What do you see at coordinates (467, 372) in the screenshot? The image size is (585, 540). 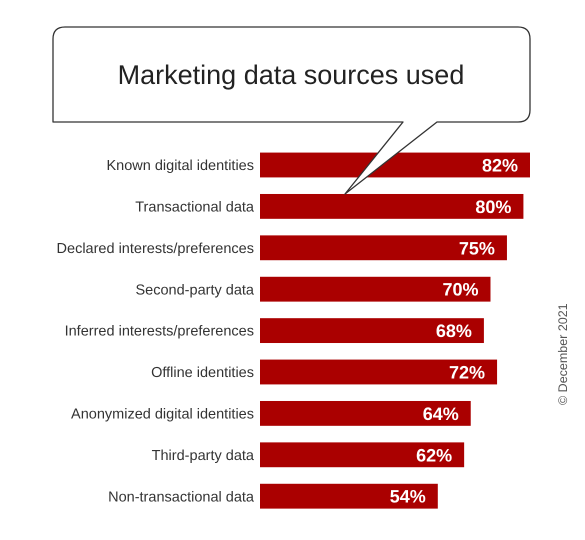 I see `data-label: 72%` at bounding box center [467, 372].